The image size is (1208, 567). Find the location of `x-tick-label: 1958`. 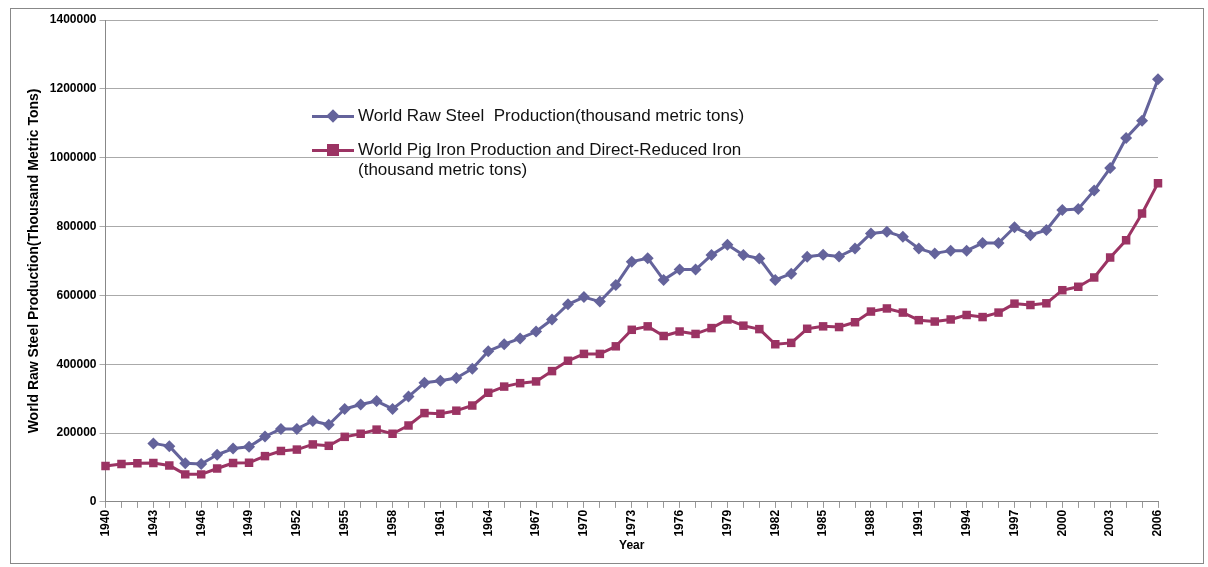

x-tick-label: 1958 is located at coordinates (391, 523).